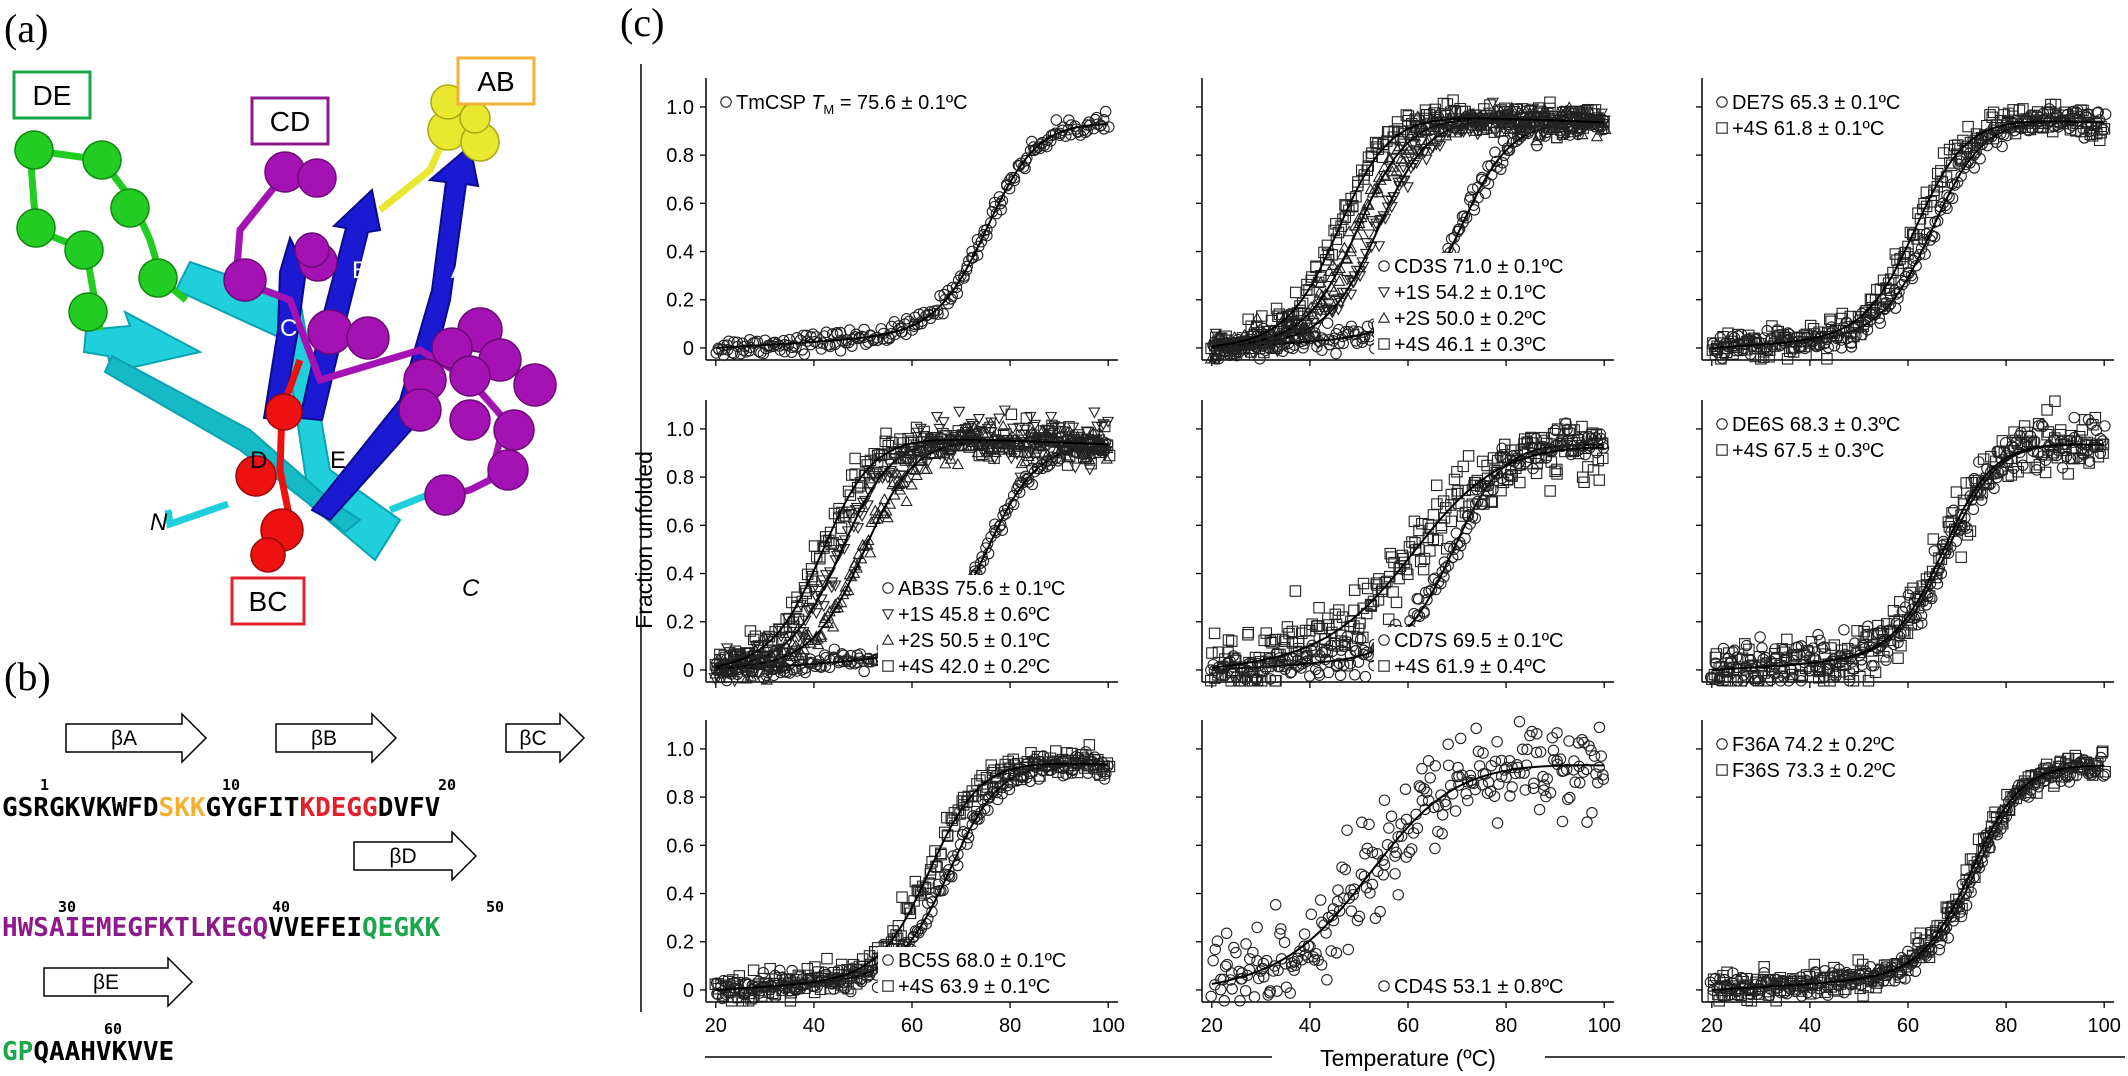 Image resolution: width=2128 pixels, height=1076 pixels. What do you see at coordinates (231, 785) in the screenshot?
I see `residue-number: 10` at bounding box center [231, 785].